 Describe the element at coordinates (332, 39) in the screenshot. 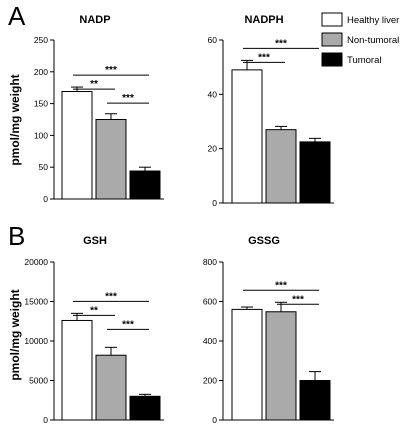

I see `legend-swatch-non-tumoral` at that location.